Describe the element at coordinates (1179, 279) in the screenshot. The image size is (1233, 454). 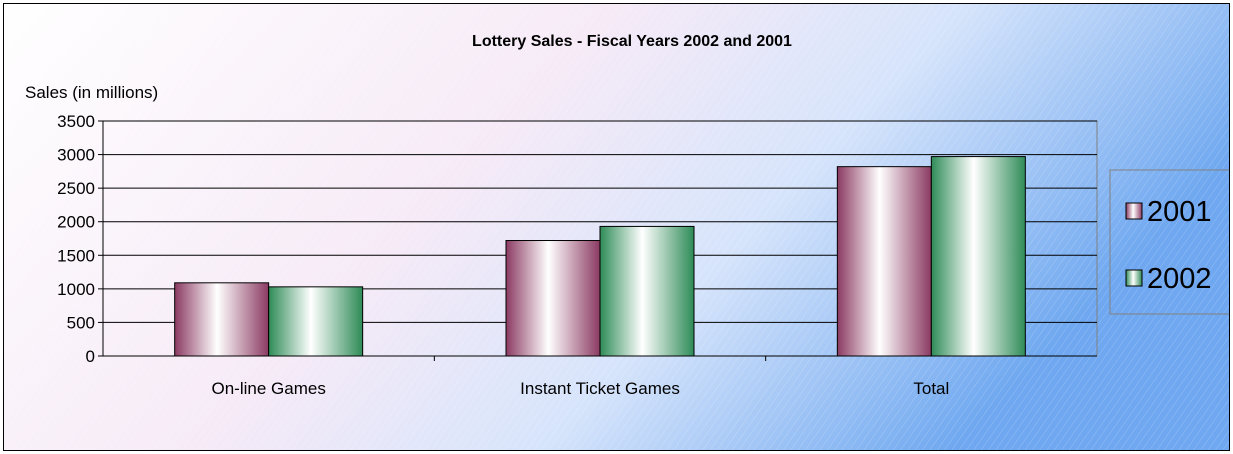
I see `legend-label-2002: 2002` at that location.